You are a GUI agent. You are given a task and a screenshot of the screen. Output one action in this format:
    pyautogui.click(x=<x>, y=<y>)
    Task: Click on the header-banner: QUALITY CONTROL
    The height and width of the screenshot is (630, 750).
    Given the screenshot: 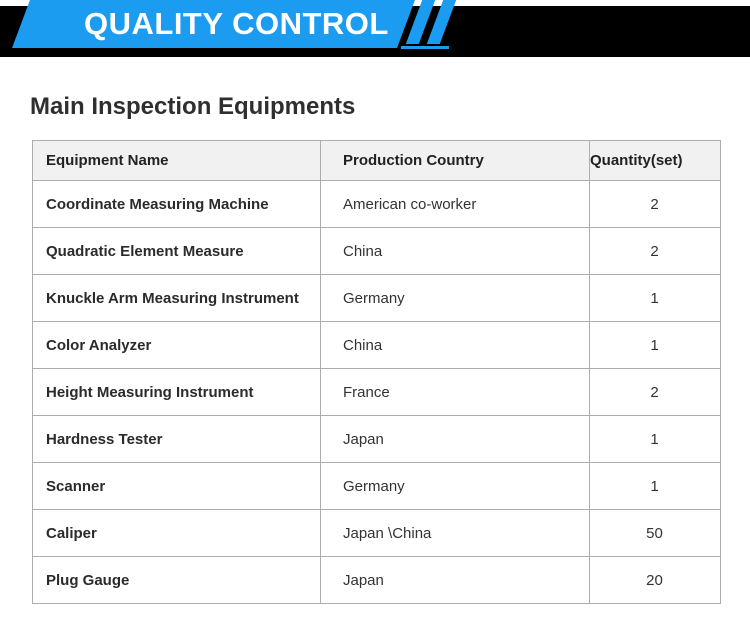 What is the action you would take?
    pyautogui.click(x=375, y=29)
    